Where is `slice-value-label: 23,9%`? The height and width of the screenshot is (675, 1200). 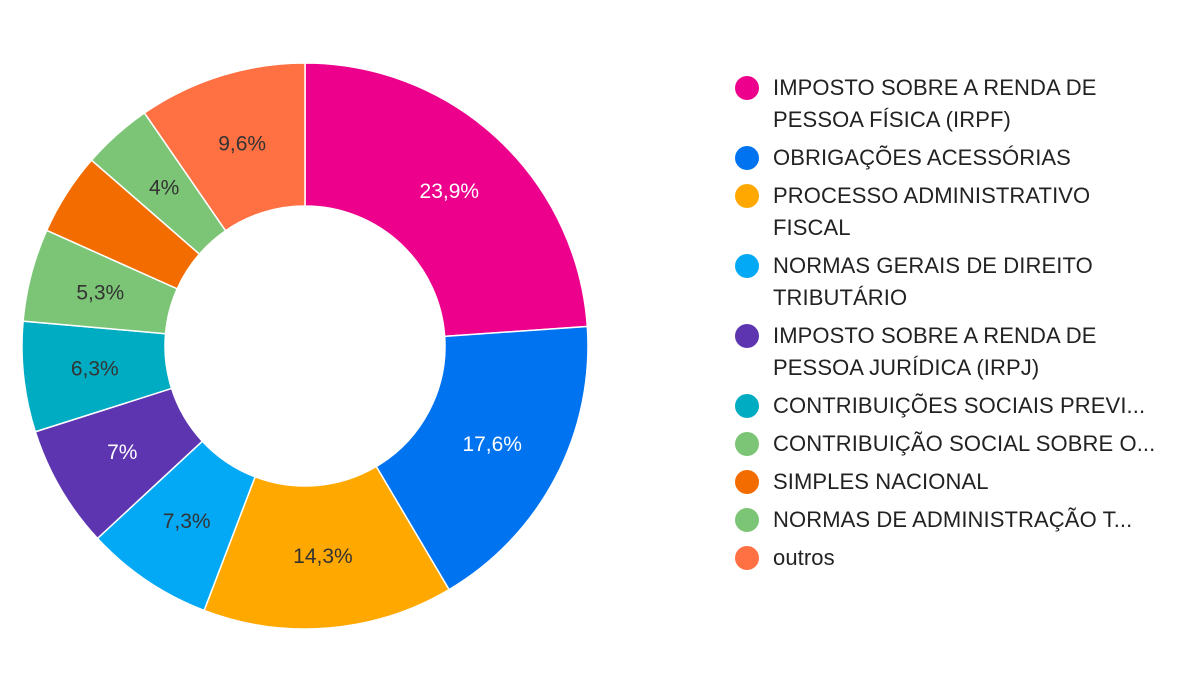 slice-value-label: 23,9% is located at coordinates (450, 191).